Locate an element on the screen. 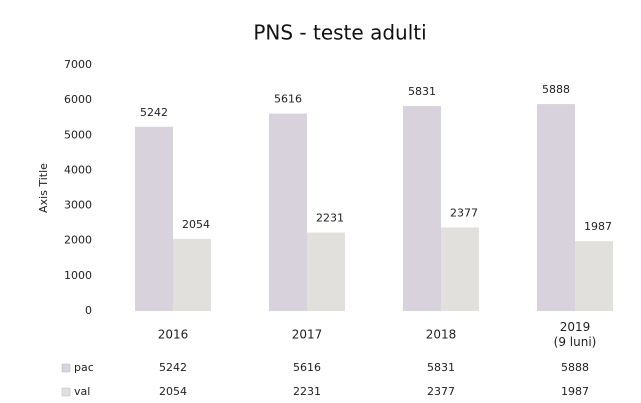 The height and width of the screenshot is (403, 641). legend-label: pac is located at coordinates (84, 367).